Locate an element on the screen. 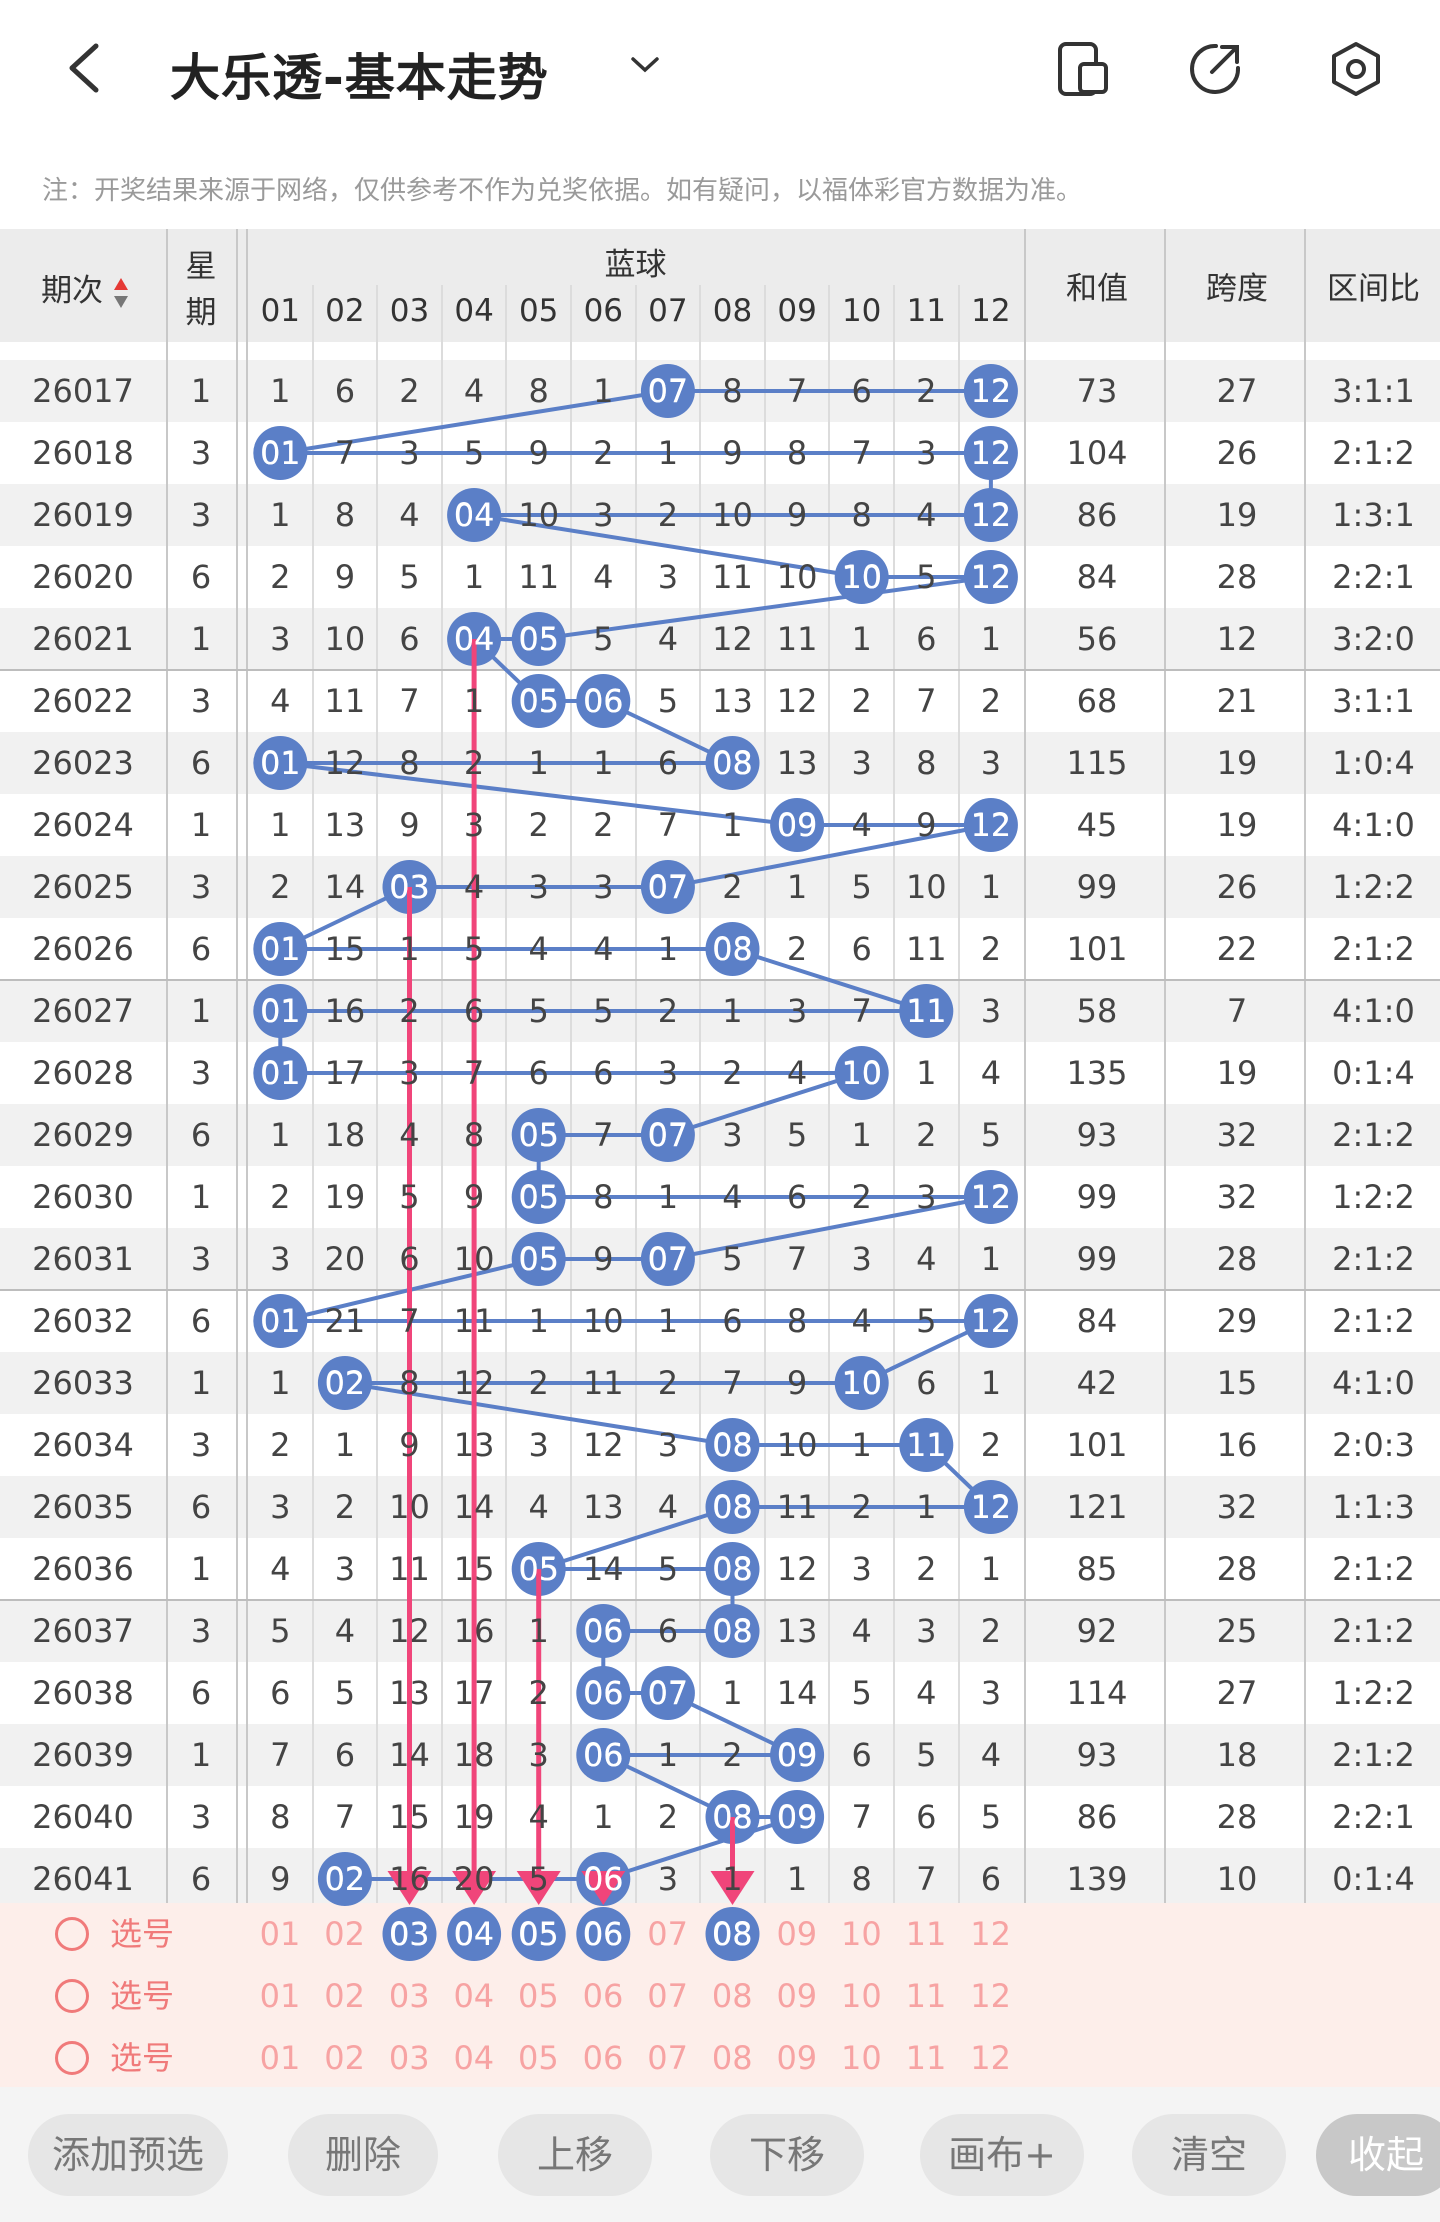 The image size is (1440, 2222). delete-button: 删除 is located at coordinates (363, 2155).